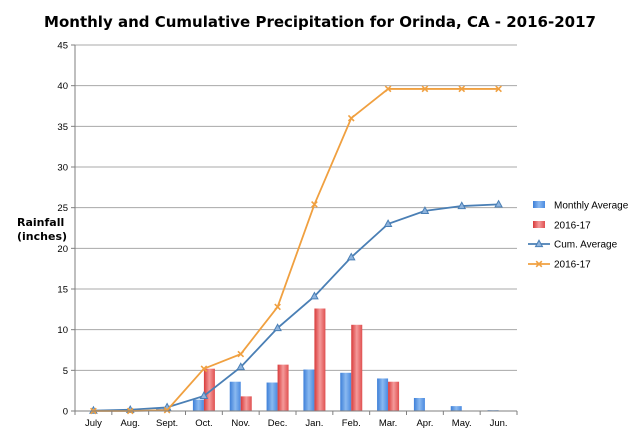 The height and width of the screenshot is (436, 640). What do you see at coordinates (572, 226) in the screenshot?
I see `legend-2016-17-bars-label: 2016-17` at bounding box center [572, 226].